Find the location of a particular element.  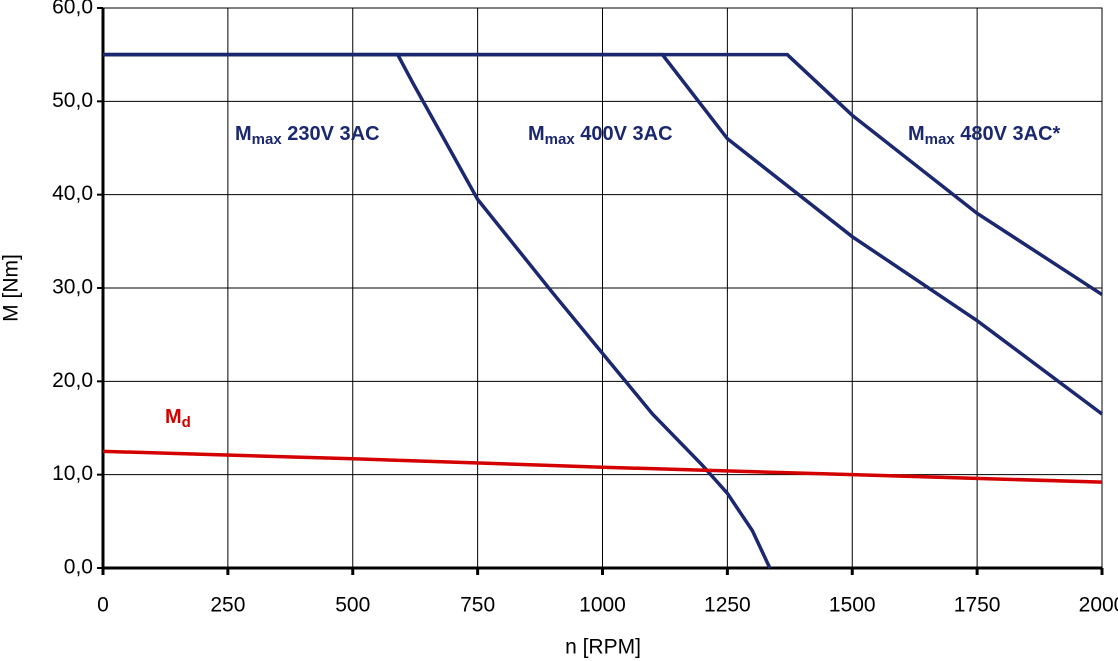

x-tick-label: 750 is located at coordinates (477, 605).